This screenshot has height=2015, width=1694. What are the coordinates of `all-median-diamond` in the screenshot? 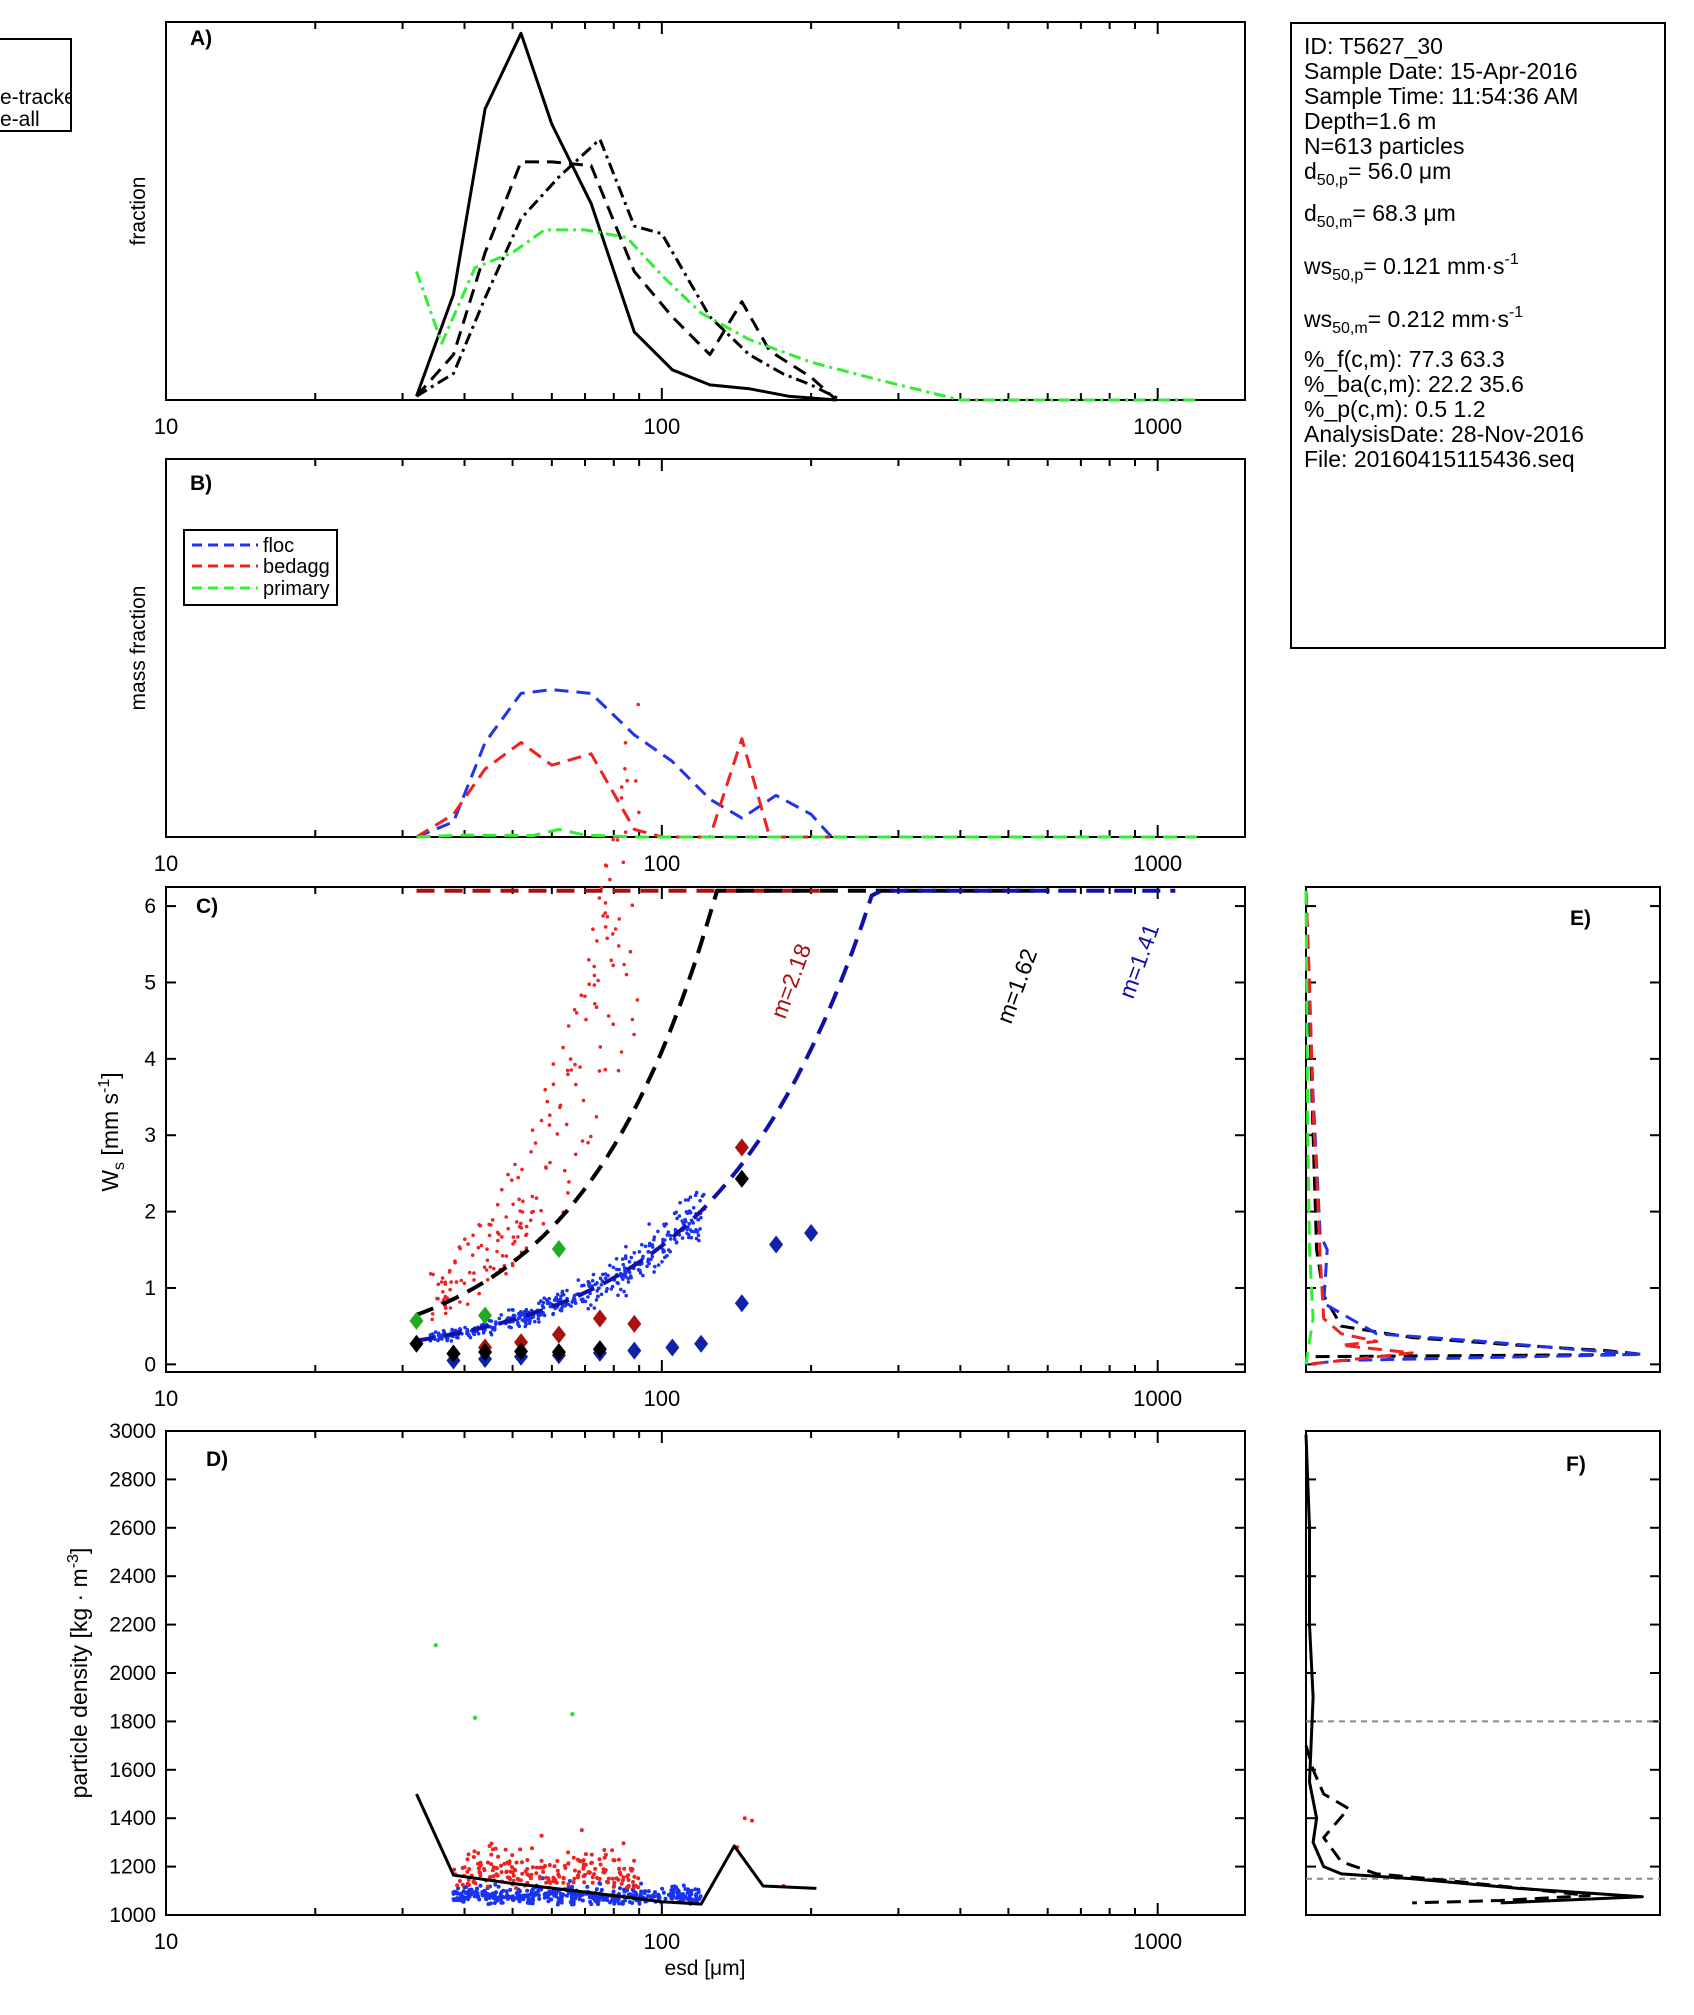 It's located at (599, 1349).